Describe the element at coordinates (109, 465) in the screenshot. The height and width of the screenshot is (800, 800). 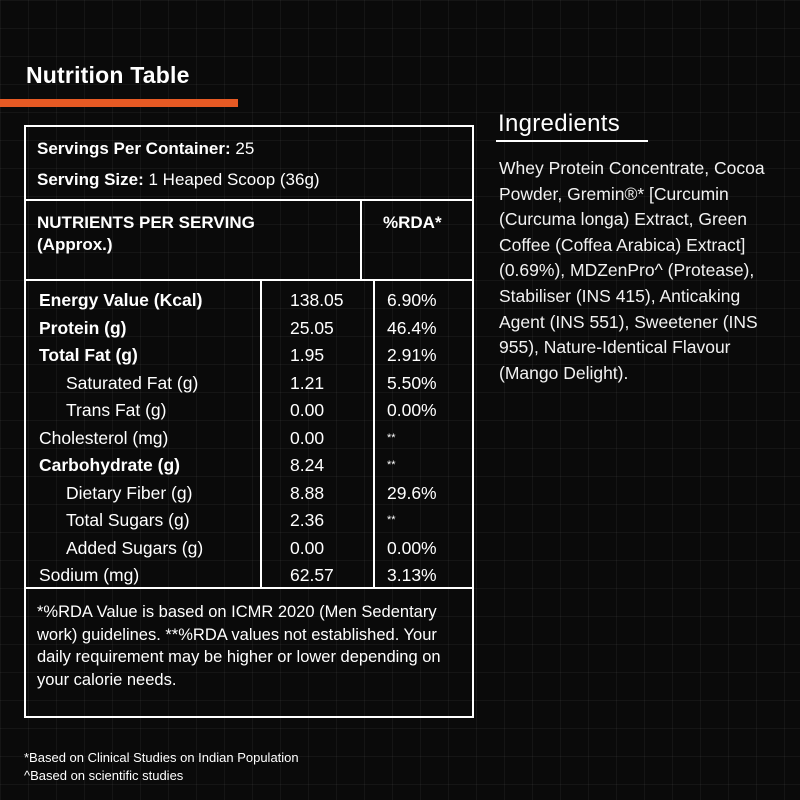
I see `nutrient-name: Carbohydrate (g)` at that location.